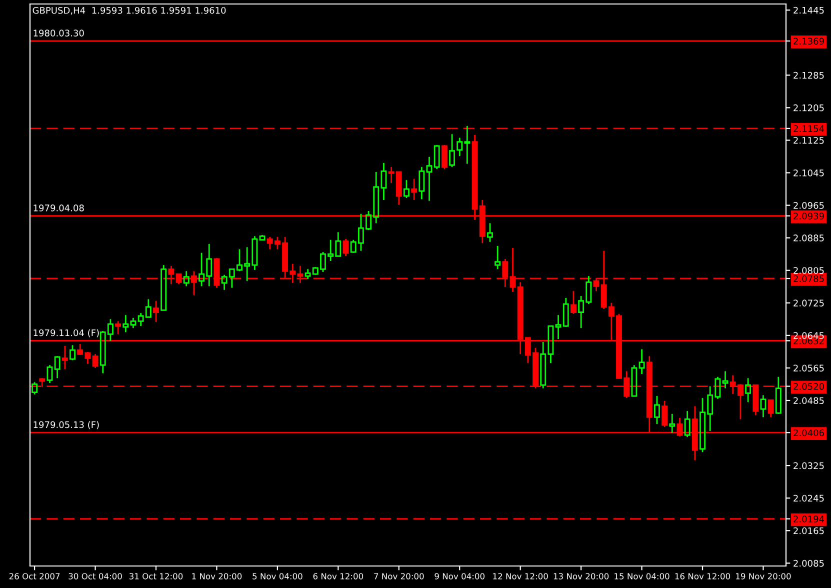 The width and height of the screenshot is (831, 588). I want to click on x-tick-label: 15 Nov 04:00, so click(642, 576).